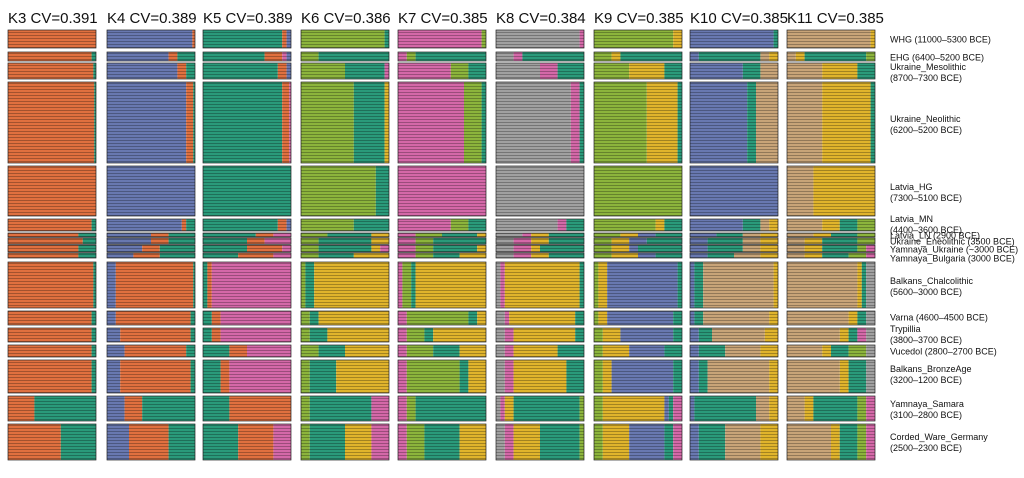 The width and height of the screenshot is (1024, 478). Describe the element at coordinates (943, 351) in the screenshot. I see `group-label: Vucedol (2800–2700 BCE)` at that location.